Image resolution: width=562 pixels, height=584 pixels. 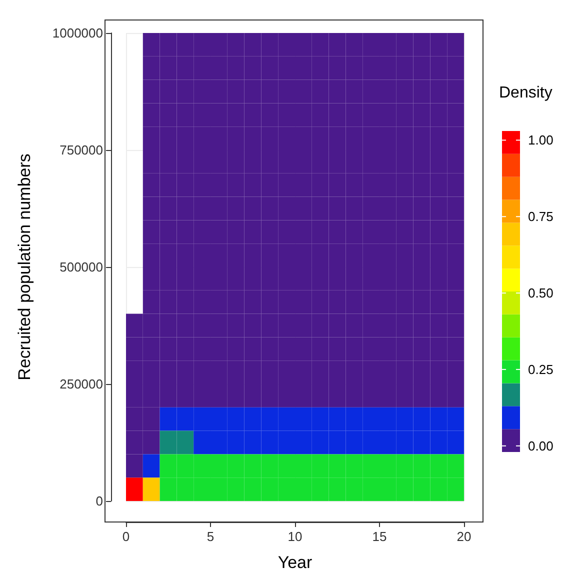 What do you see at coordinates (464, 536) in the screenshot?
I see `x-tick-label: 20` at bounding box center [464, 536].